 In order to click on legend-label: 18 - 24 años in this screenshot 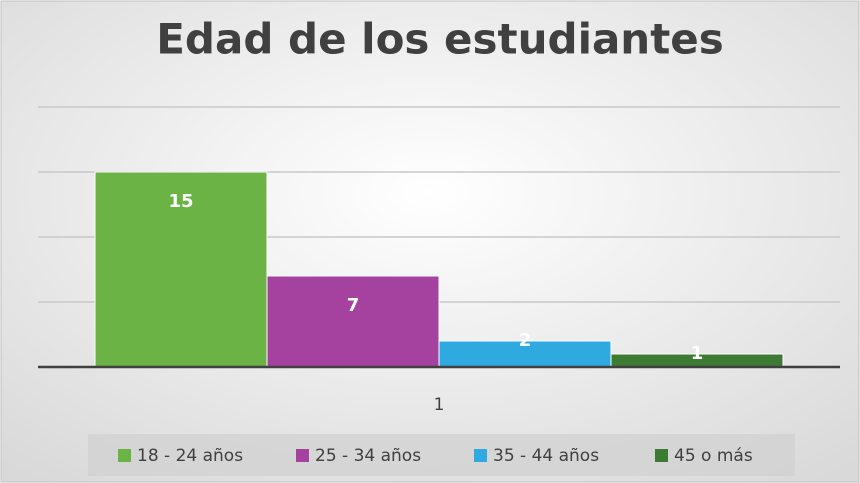, I will do `click(190, 456)`.